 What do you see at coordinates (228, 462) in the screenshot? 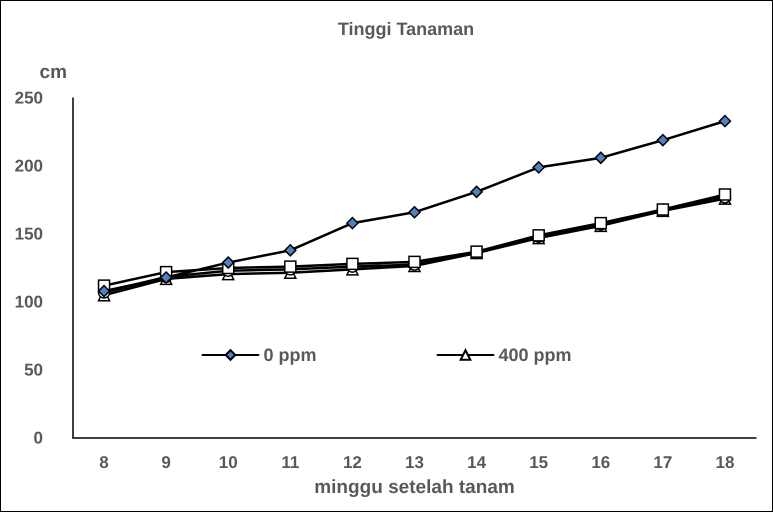
I see `x-tick-label: 10` at bounding box center [228, 462].